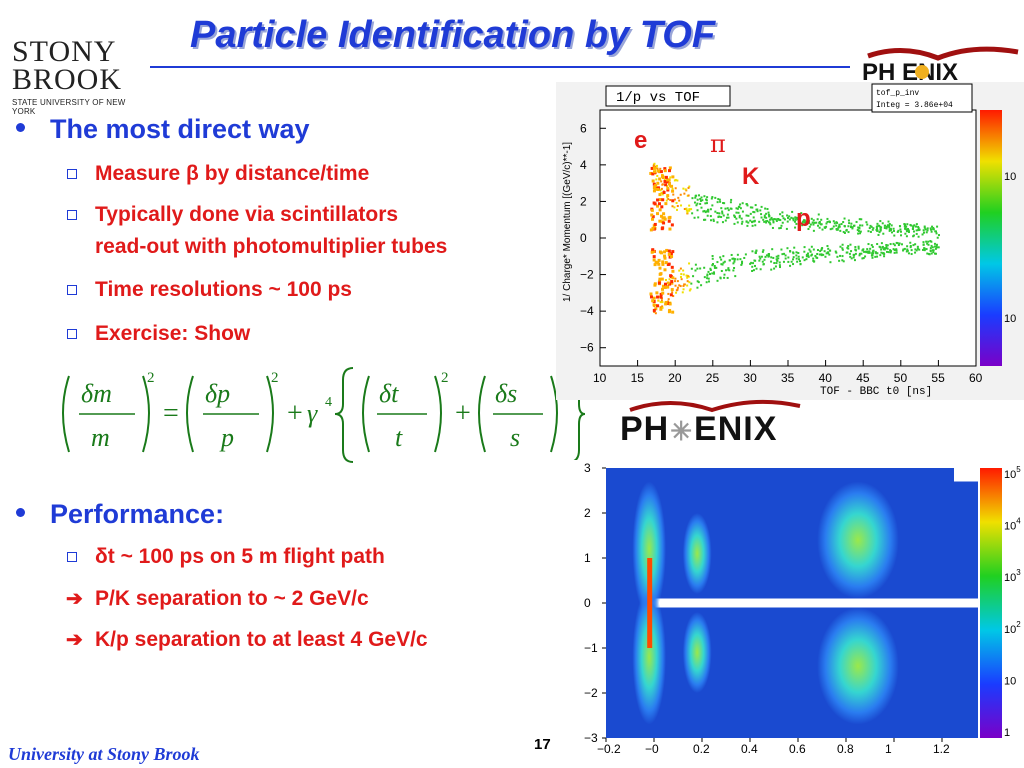 The image size is (1024, 768). What do you see at coordinates (941, 749) in the screenshot?
I see `plot2-xtick-label: 1.2` at bounding box center [941, 749].